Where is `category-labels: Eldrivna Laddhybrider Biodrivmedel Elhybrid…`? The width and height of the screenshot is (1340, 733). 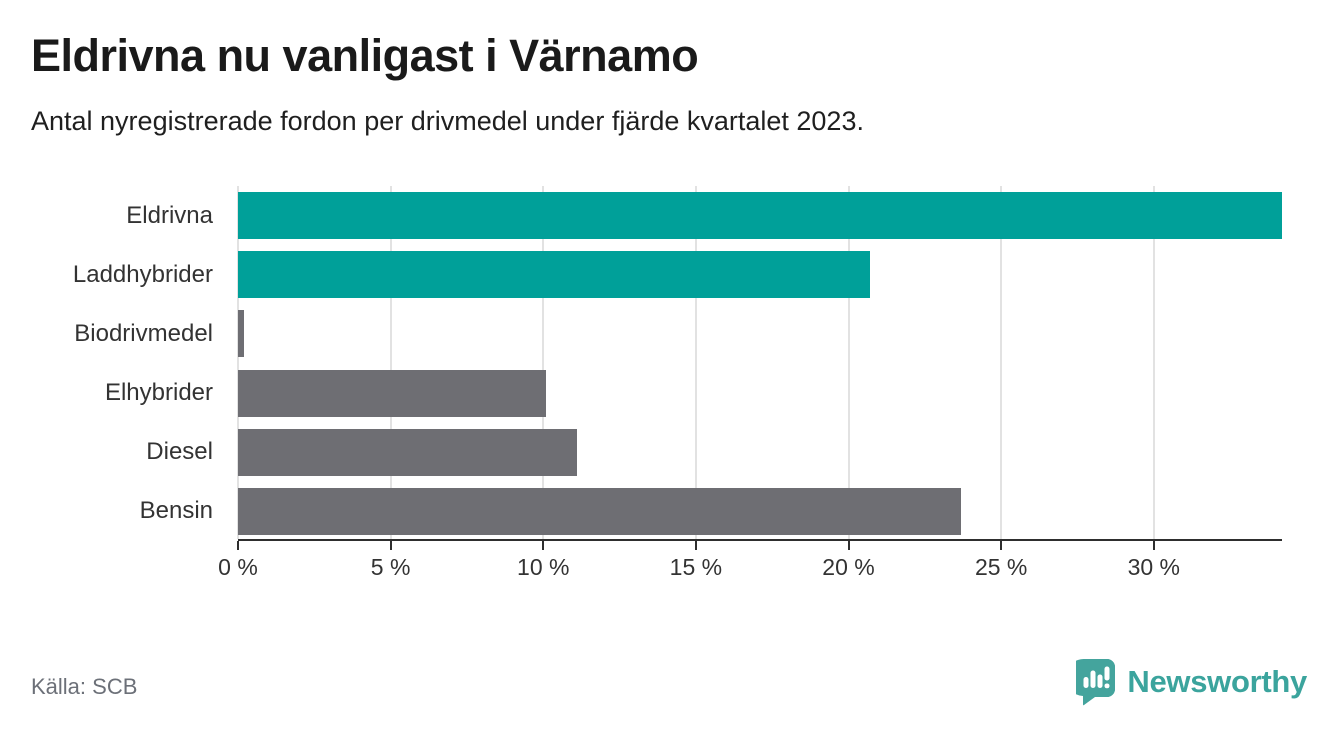 category-labels: Eldrivna Laddhybrider Biodrivmedel Elhybrid… is located at coordinates (113, 363).